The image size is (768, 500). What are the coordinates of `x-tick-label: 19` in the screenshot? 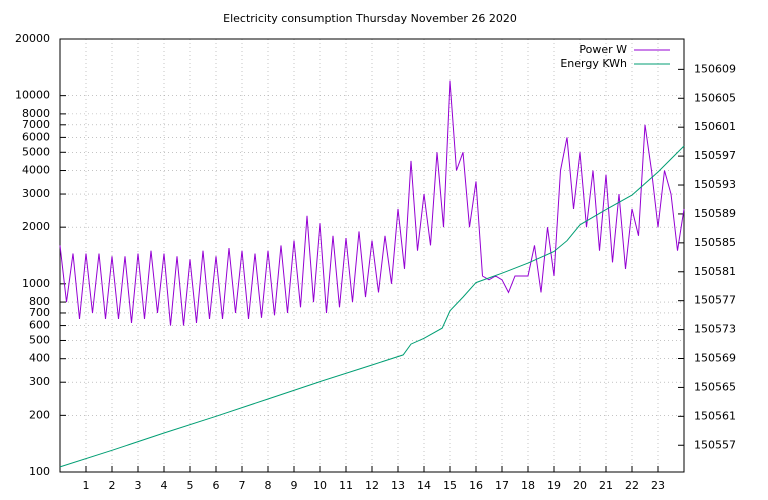 It's located at (554, 485).